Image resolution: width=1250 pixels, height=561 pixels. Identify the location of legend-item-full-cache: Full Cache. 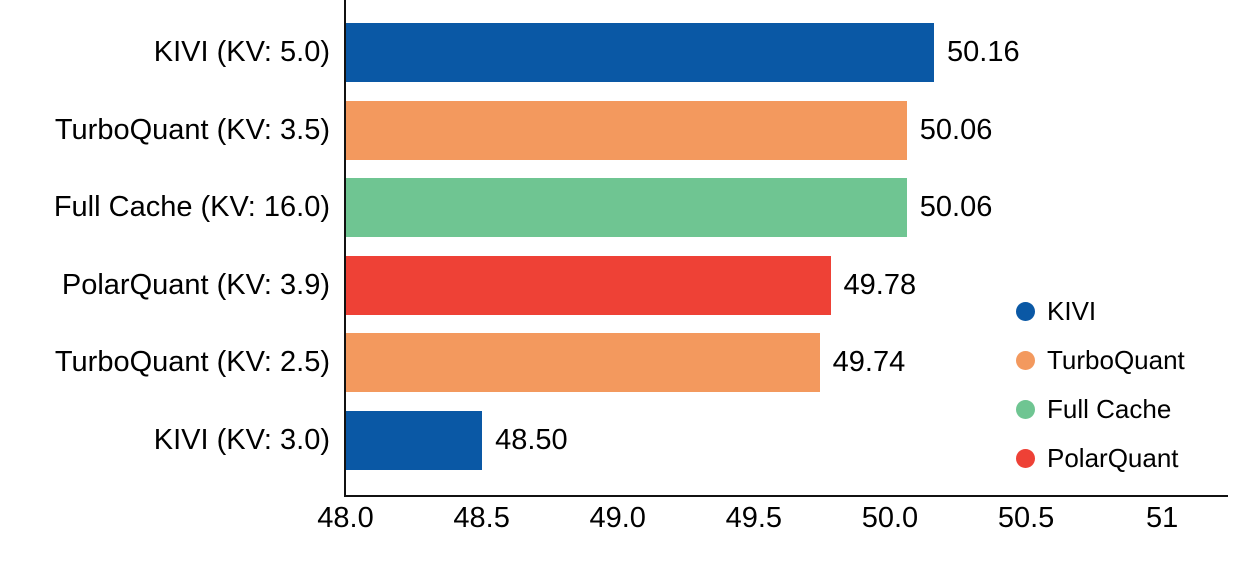
(1100, 409).